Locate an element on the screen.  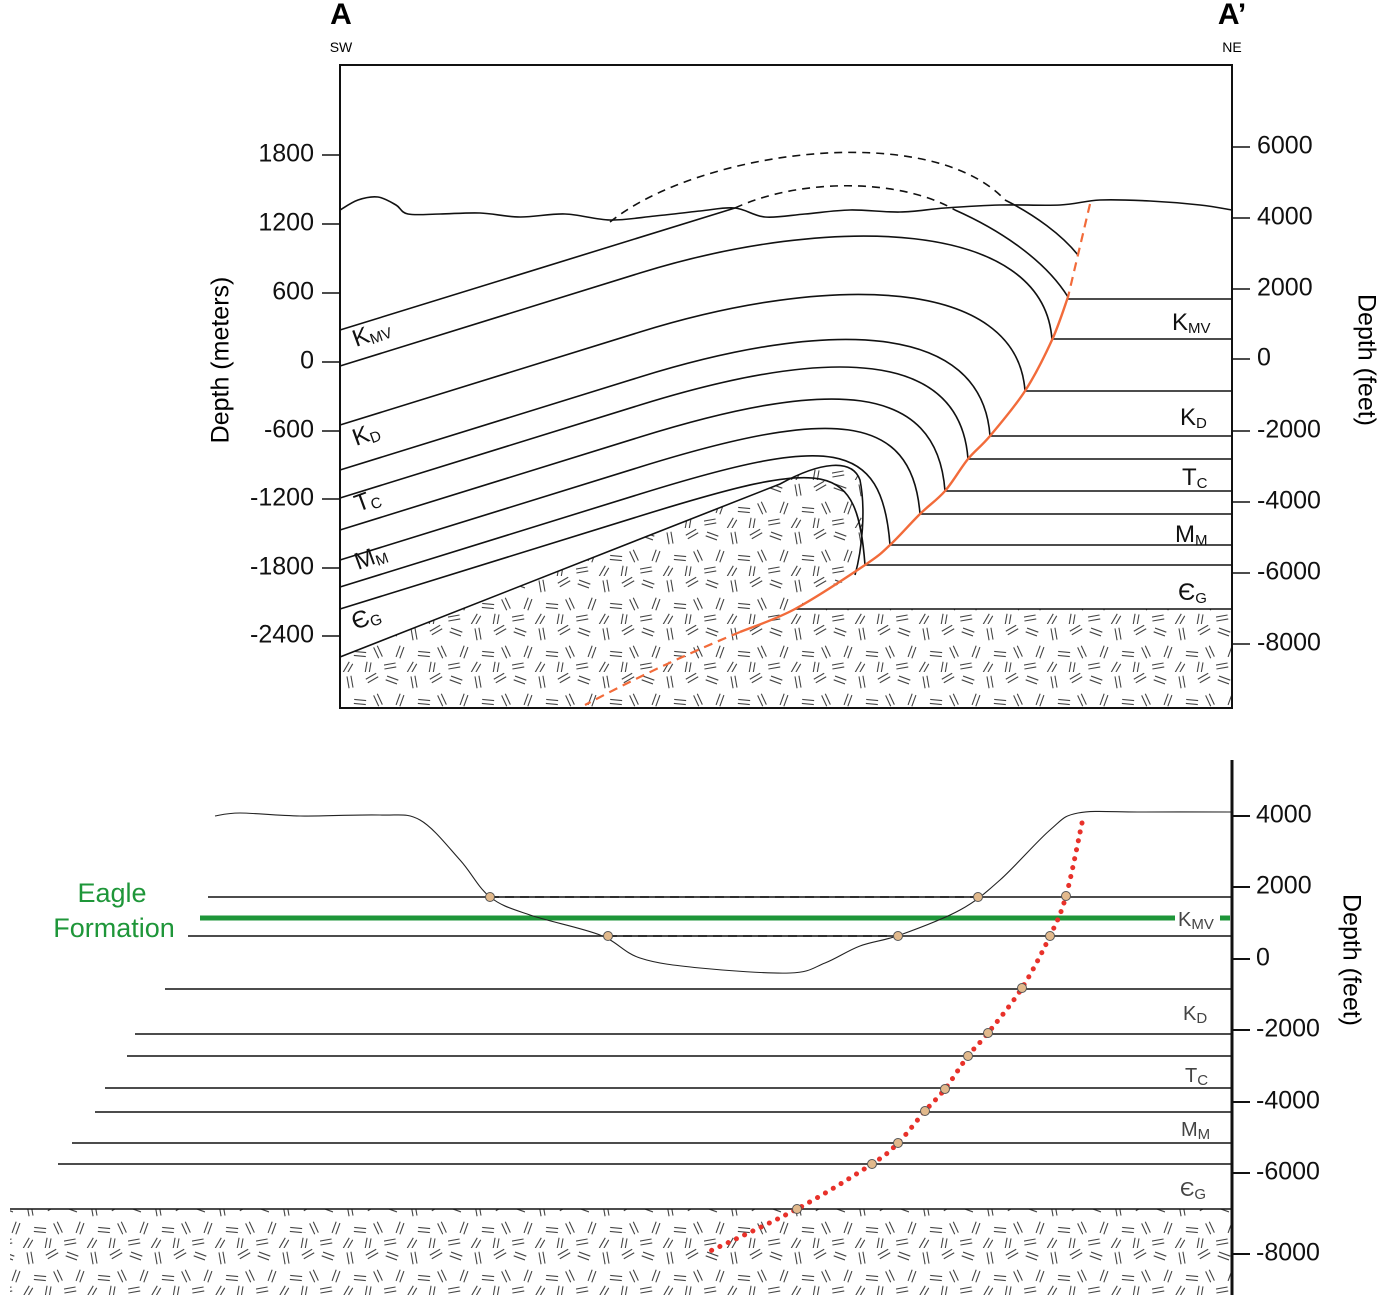
fault-trace is located at coordinates (894, 1038).